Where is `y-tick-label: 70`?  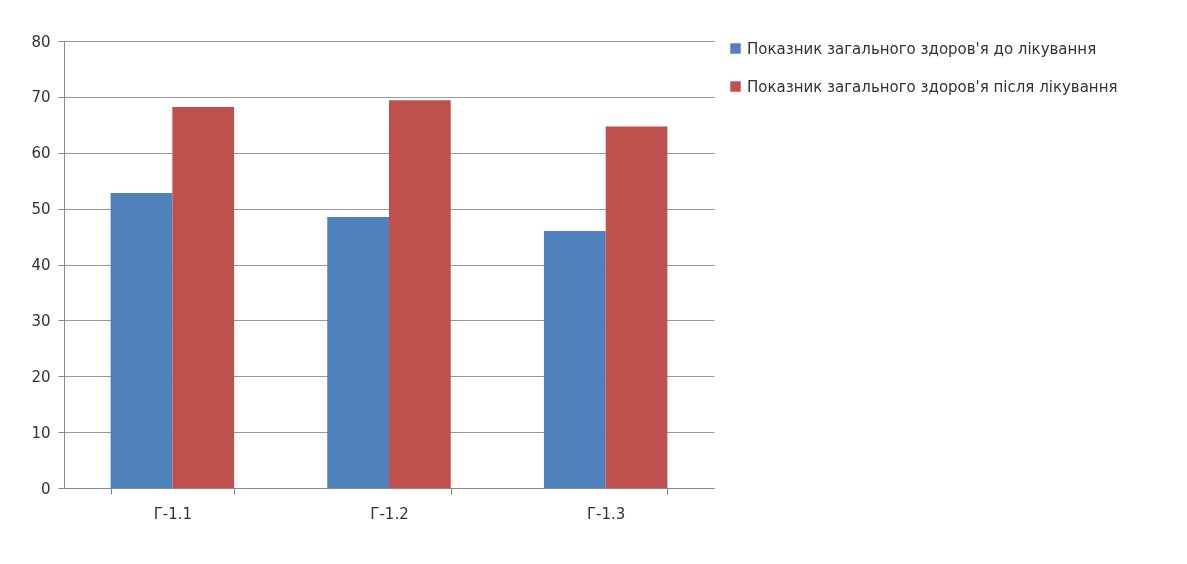
y-tick-label: 70 is located at coordinates (41, 97).